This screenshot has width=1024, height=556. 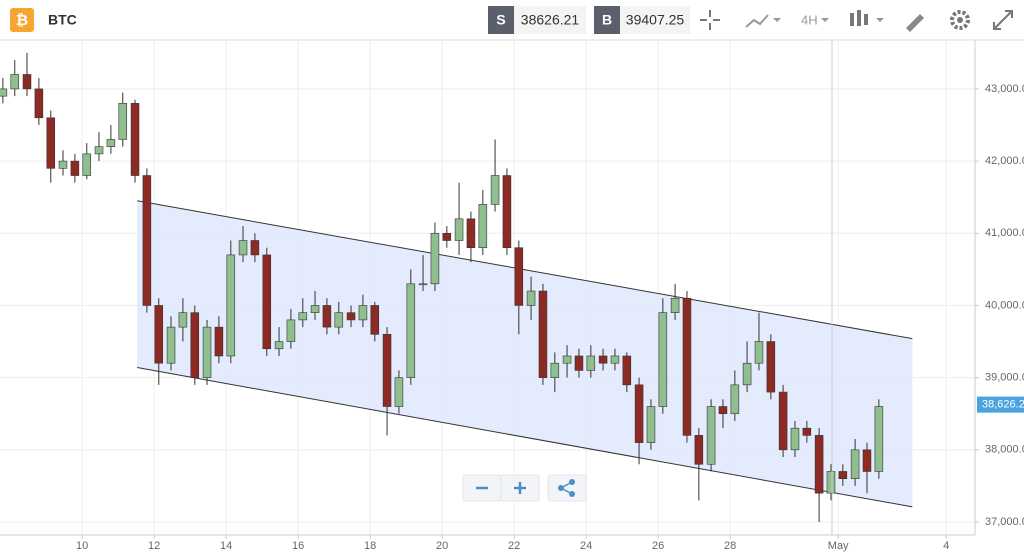 I want to click on fullscreen-button, so click(x=1003, y=20).